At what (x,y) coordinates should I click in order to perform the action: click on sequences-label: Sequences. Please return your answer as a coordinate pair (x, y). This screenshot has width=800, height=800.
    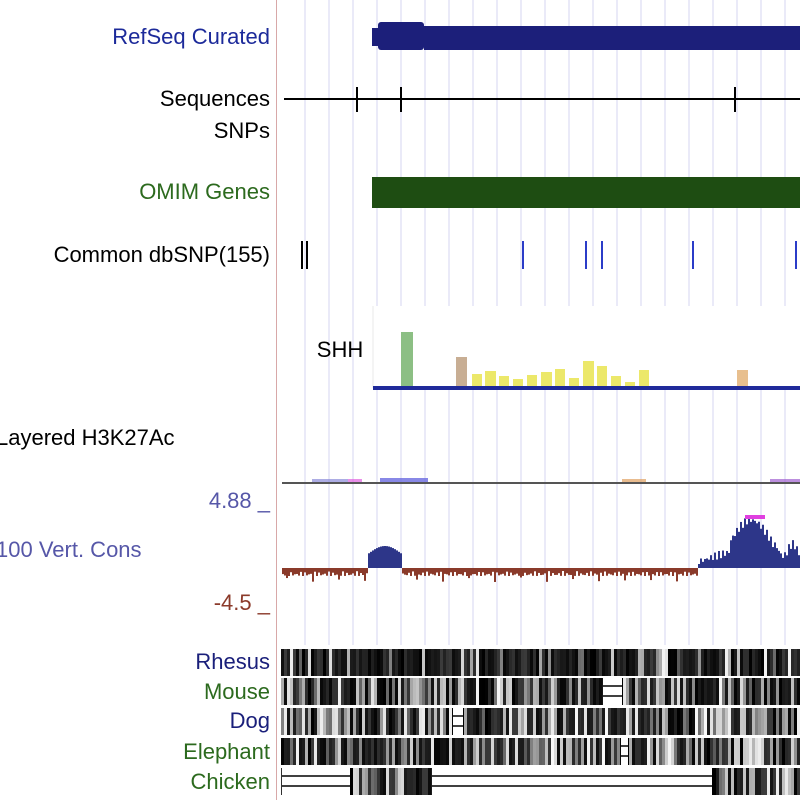
    Looking at the image, I should click on (214, 98).